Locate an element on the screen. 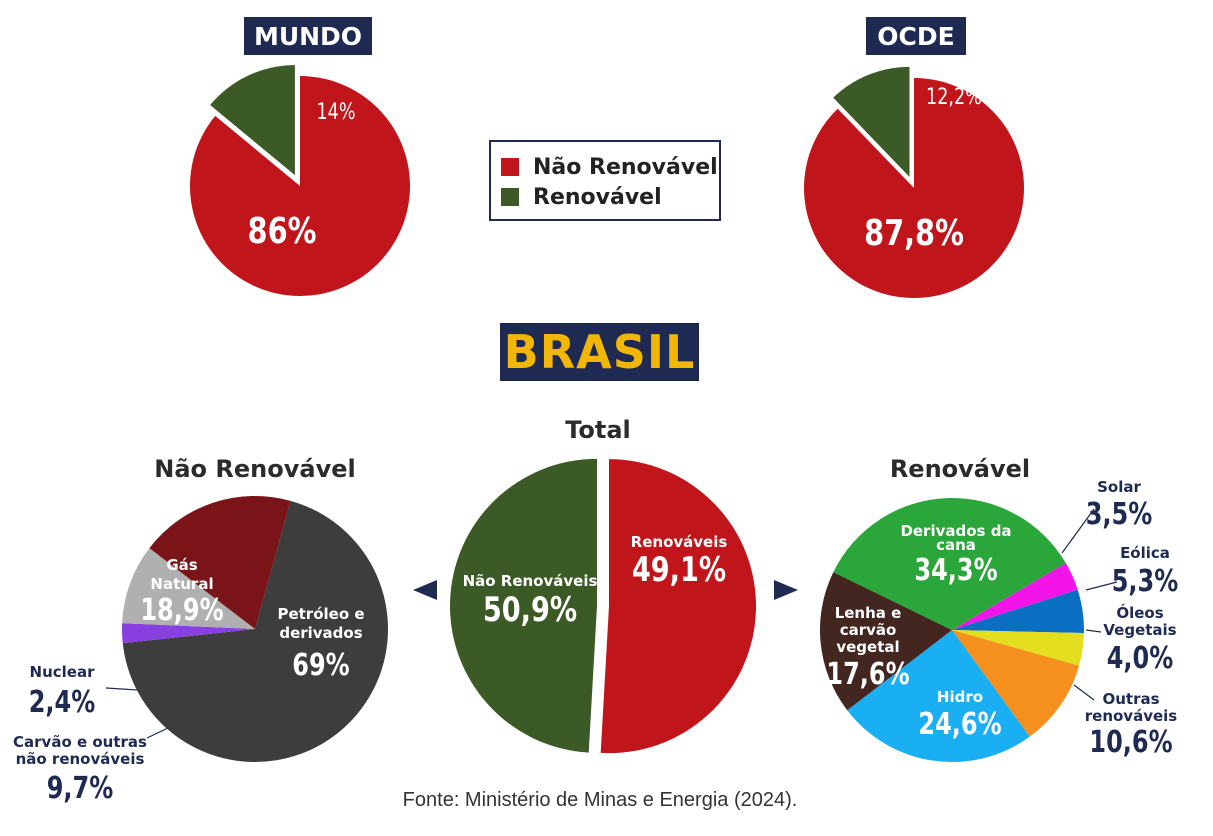 The width and height of the screenshot is (1213, 836). slice-total-renovaveis is located at coordinates (524, 605).